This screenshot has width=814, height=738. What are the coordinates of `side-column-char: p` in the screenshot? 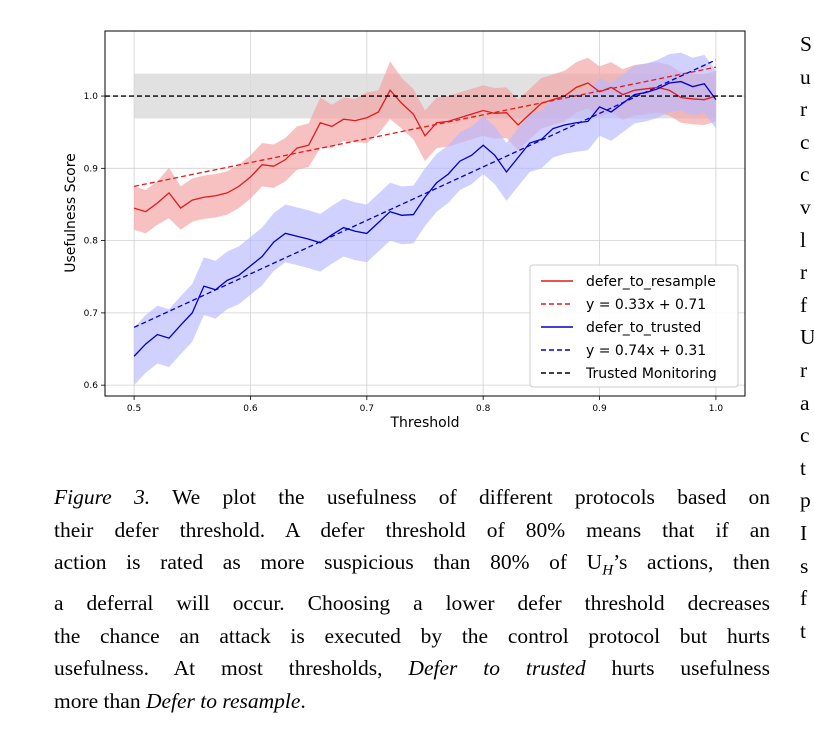 It's located at (805, 500).